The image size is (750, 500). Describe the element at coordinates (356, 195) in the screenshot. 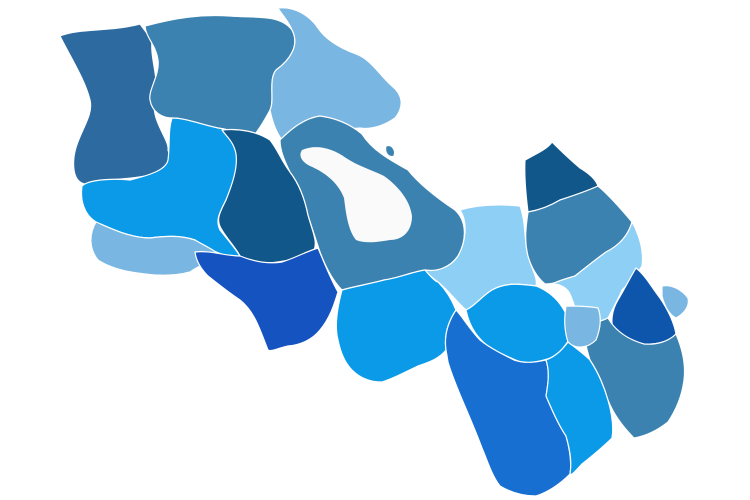

I see `lake` at that location.